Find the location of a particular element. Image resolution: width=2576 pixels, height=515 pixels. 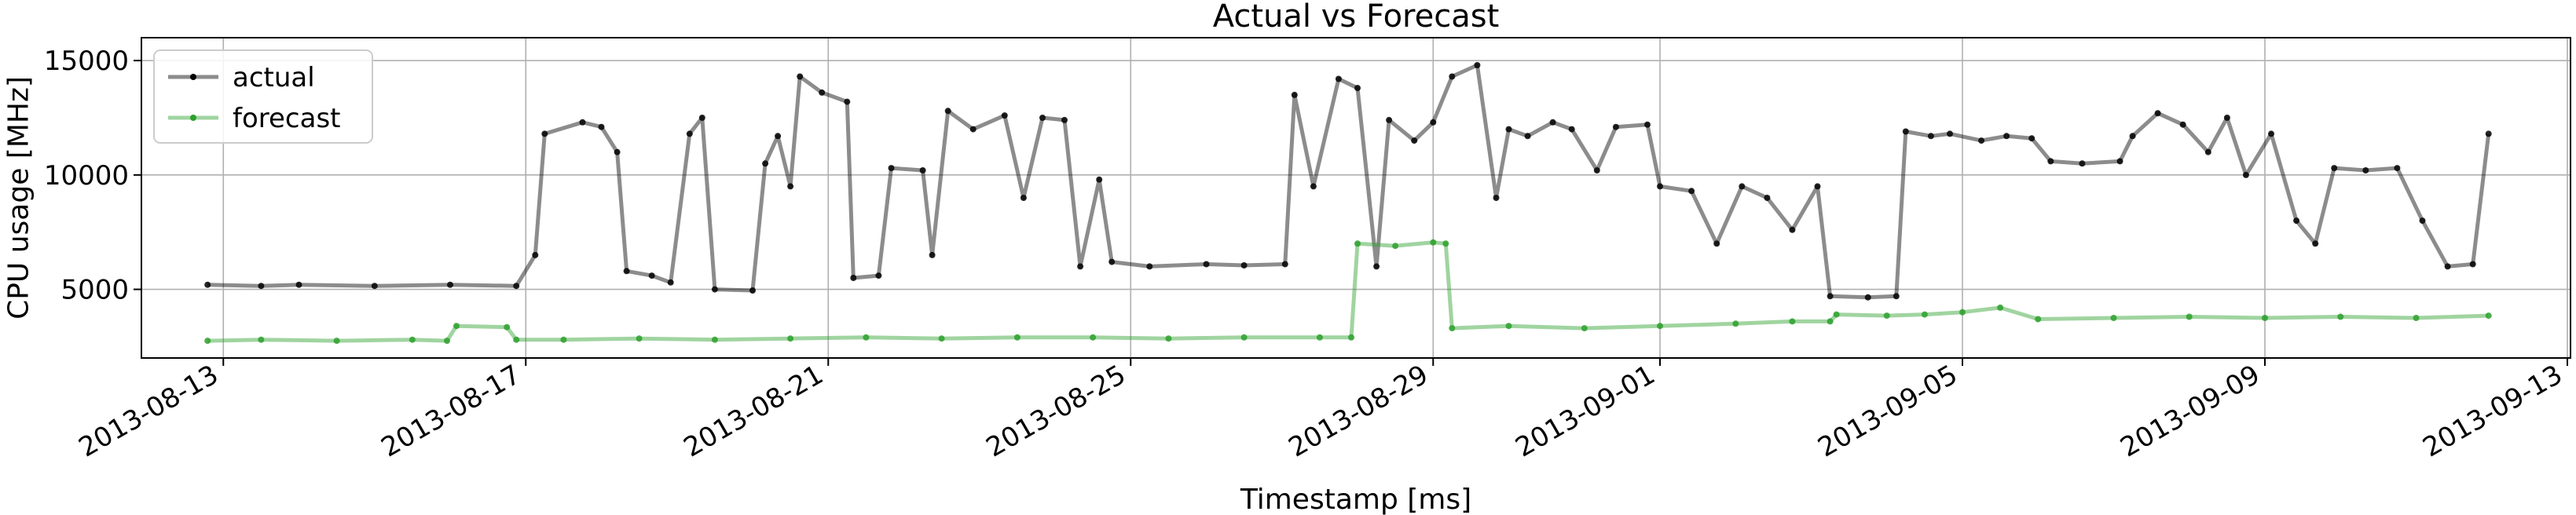

y-axis-label: CPU usage [MHz] is located at coordinates (19, 198).